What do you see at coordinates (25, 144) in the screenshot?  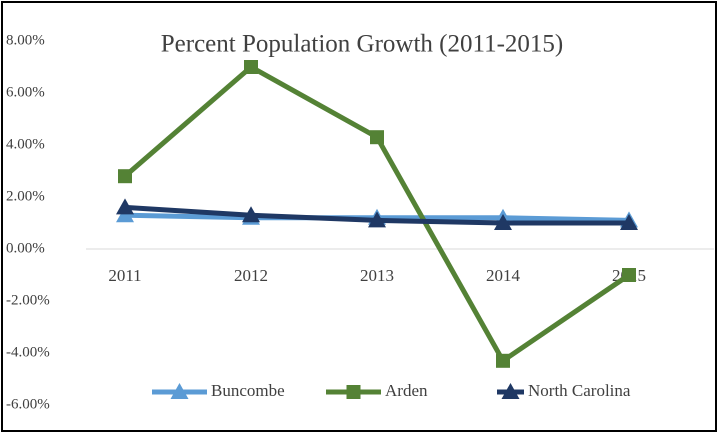 I see `y-tick-label: 4.00%` at bounding box center [25, 144].